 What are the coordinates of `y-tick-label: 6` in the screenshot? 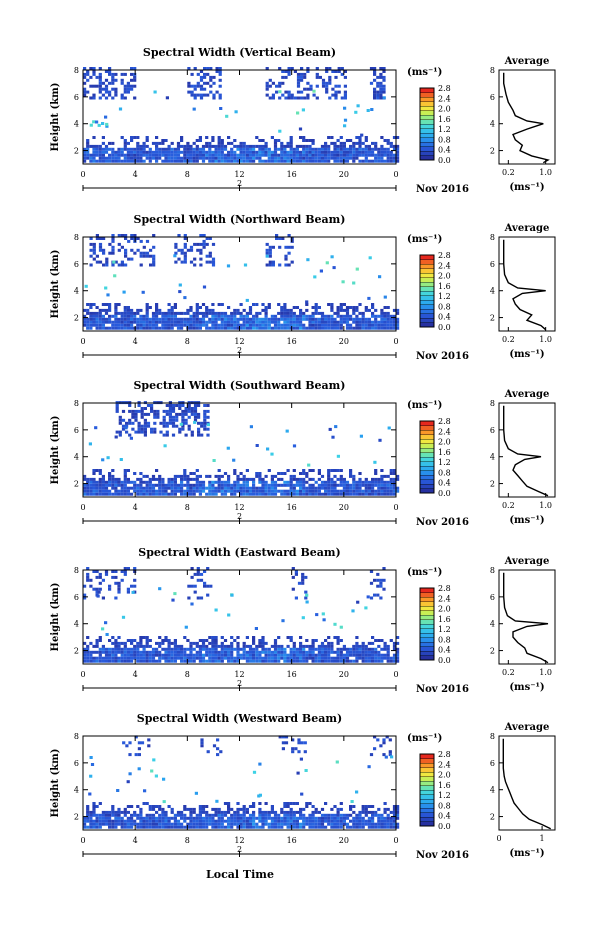 It's located at (76, 264).